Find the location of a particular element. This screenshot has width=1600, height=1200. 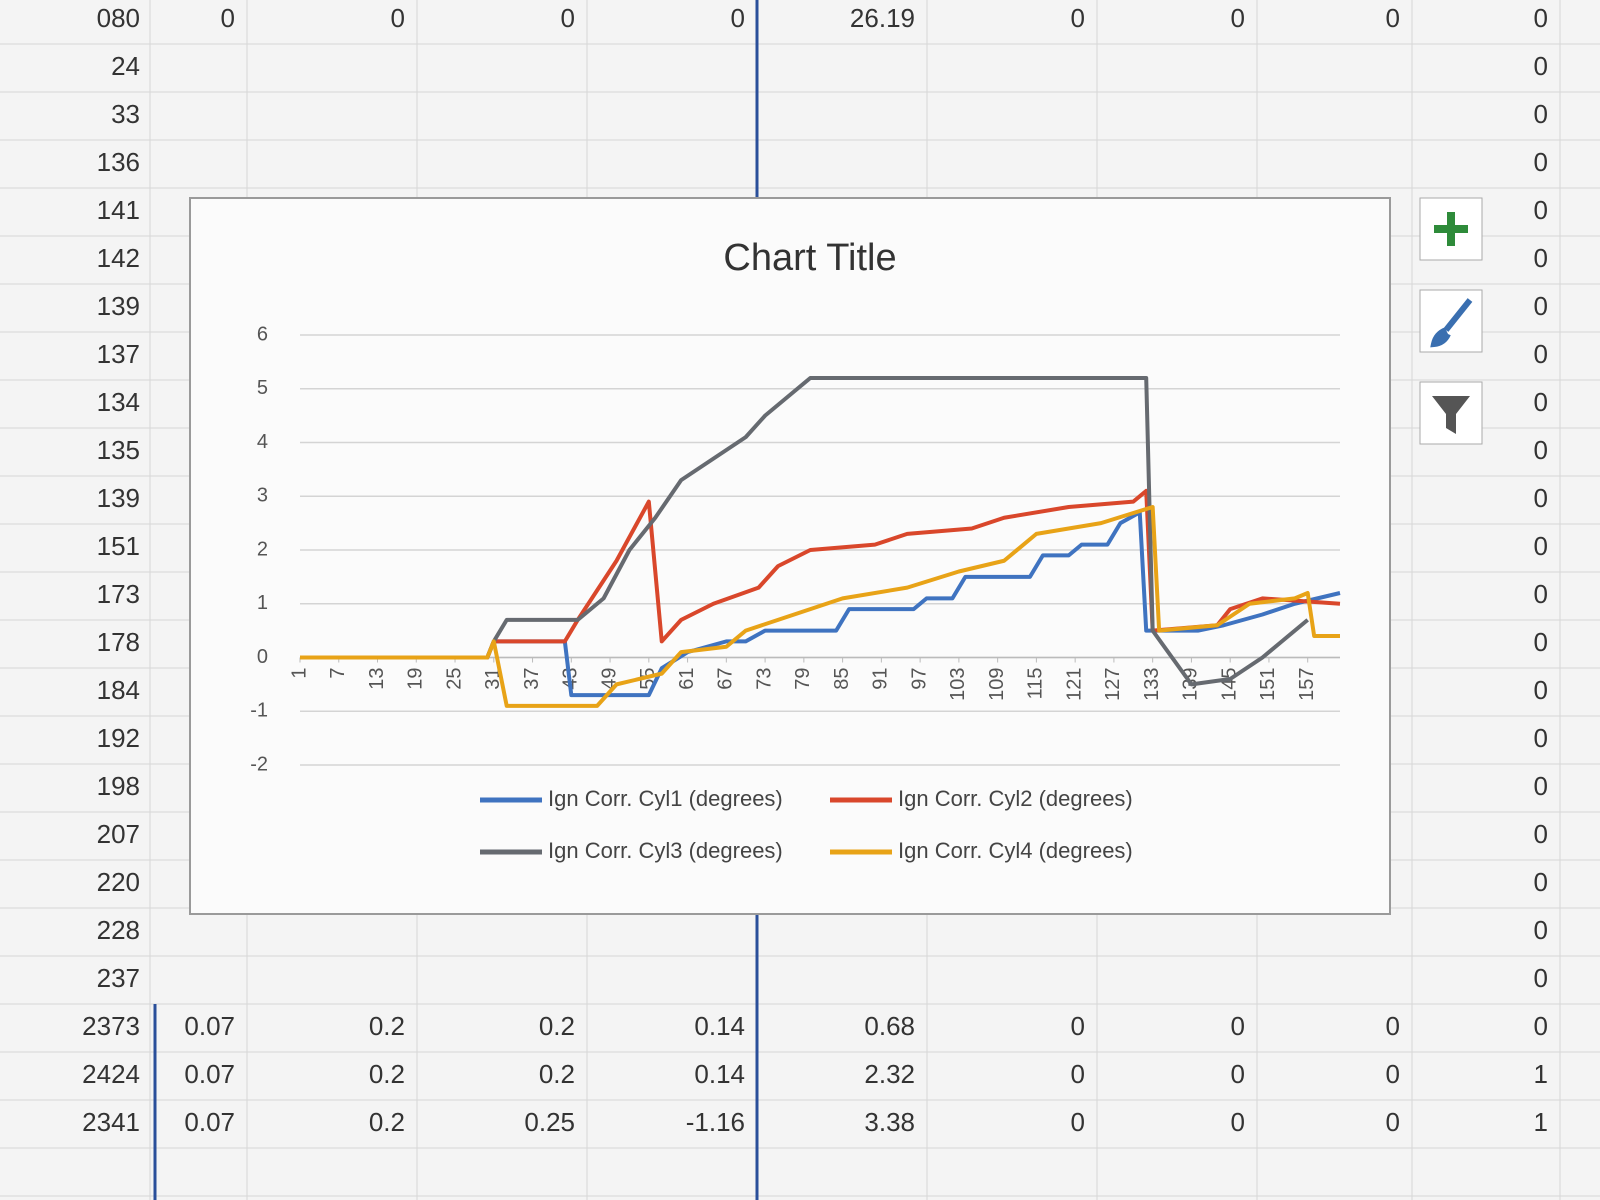

x-tick-label: 7 is located at coordinates (338, 673).